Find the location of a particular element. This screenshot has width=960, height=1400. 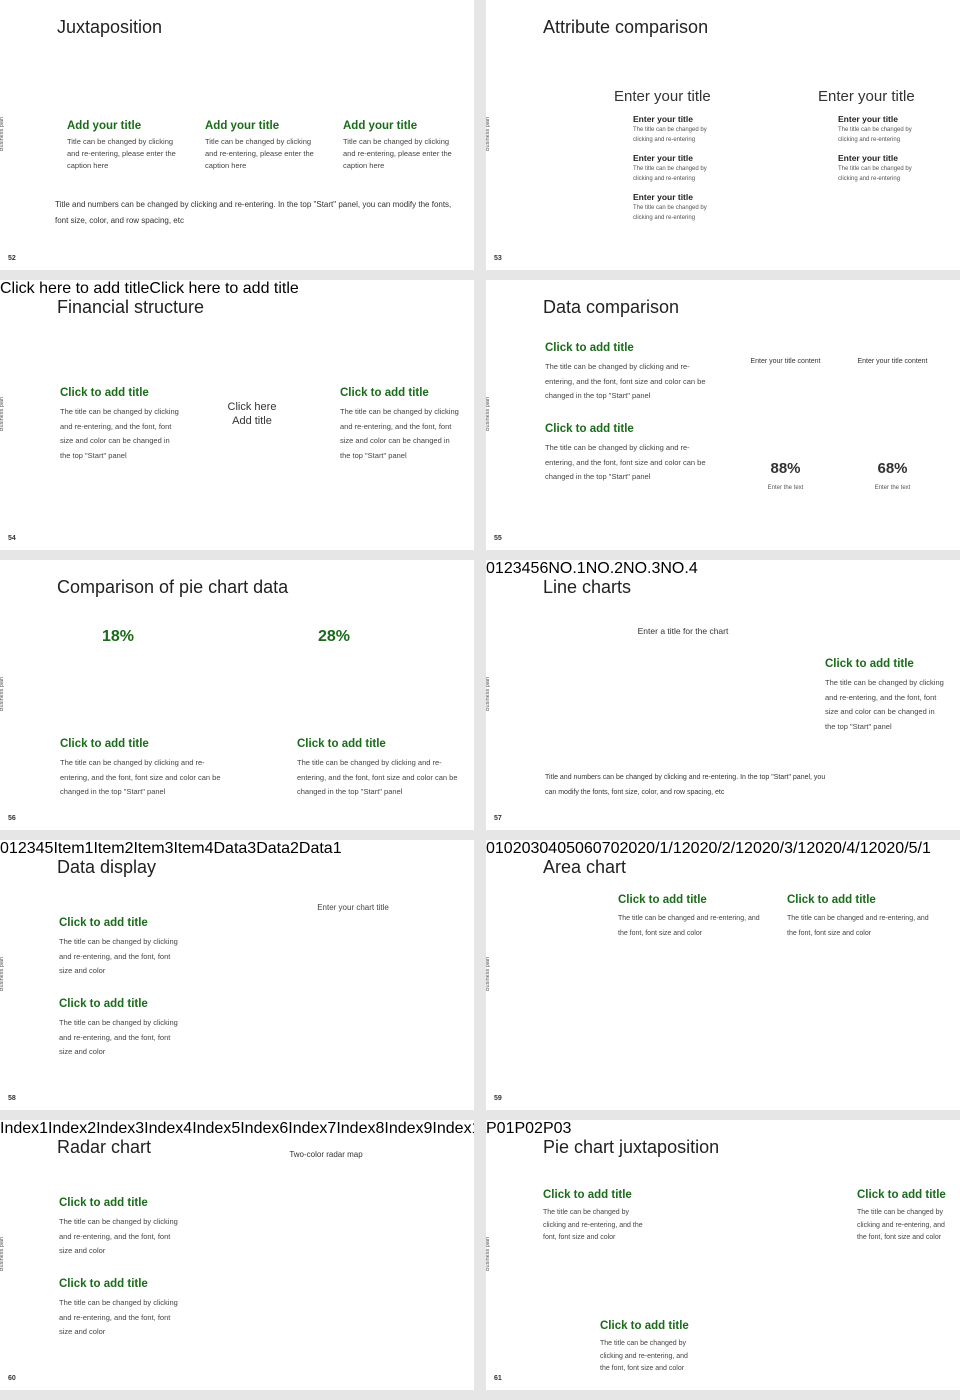

y-tick-label: Item3 is located at coordinates (153, 848).